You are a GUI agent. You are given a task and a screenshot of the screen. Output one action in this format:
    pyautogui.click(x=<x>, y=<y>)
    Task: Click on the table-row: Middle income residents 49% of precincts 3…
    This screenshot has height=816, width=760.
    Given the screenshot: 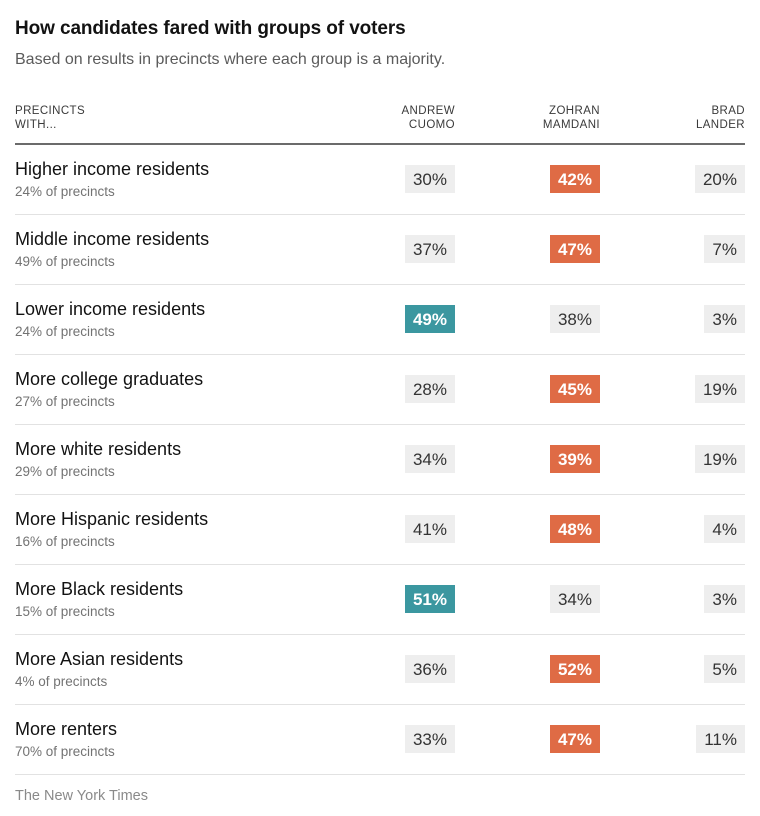 What is the action you would take?
    pyautogui.click(x=380, y=250)
    